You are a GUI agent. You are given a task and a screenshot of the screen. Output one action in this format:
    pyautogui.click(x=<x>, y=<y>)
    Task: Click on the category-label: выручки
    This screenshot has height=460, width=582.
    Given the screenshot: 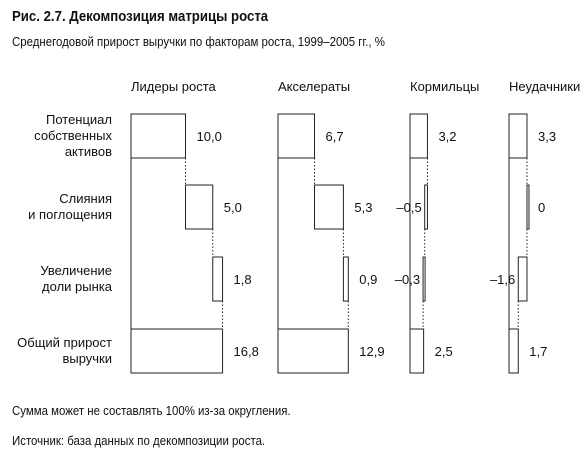 What is the action you would take?
    pyautogui.click(x=87, y=358)
    